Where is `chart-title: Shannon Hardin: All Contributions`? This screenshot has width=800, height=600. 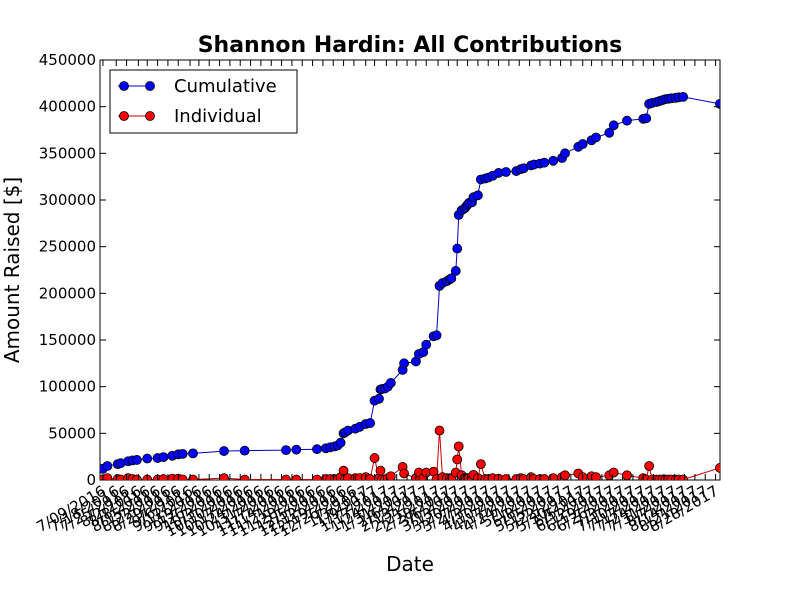
chart-title: Shannon Hardin: All Contributions is located at coordinates (410, 45).